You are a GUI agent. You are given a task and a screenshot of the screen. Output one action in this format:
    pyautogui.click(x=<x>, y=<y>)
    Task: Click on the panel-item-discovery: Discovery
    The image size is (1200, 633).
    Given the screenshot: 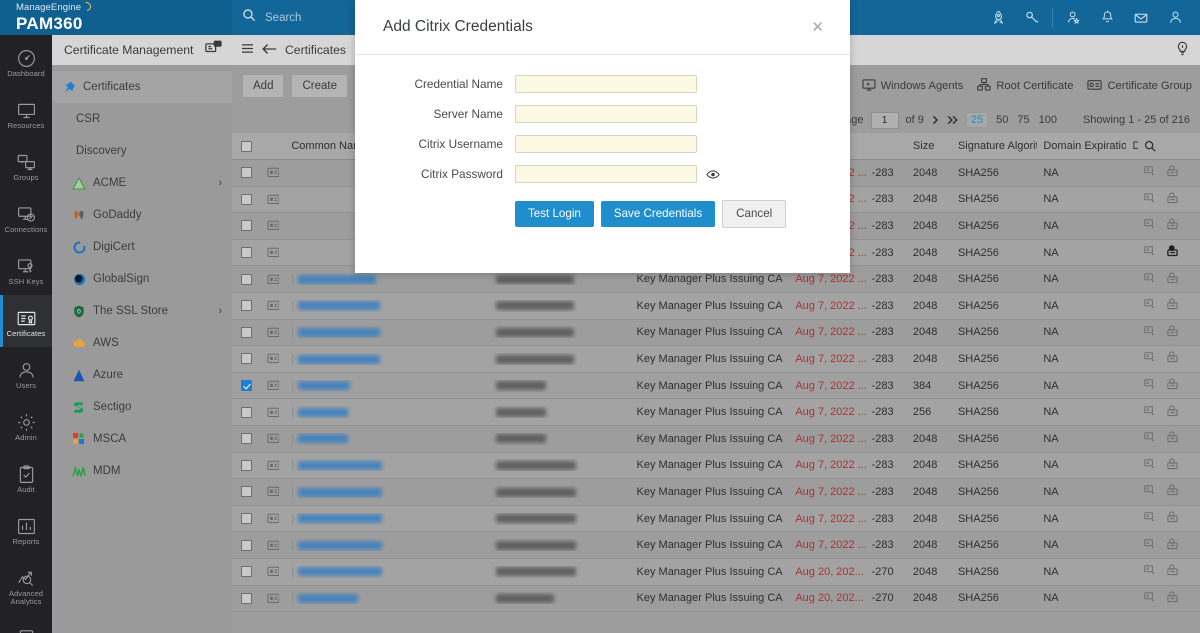 What is the action you would take?
    pyautogui.click(x=142, y=151)
    